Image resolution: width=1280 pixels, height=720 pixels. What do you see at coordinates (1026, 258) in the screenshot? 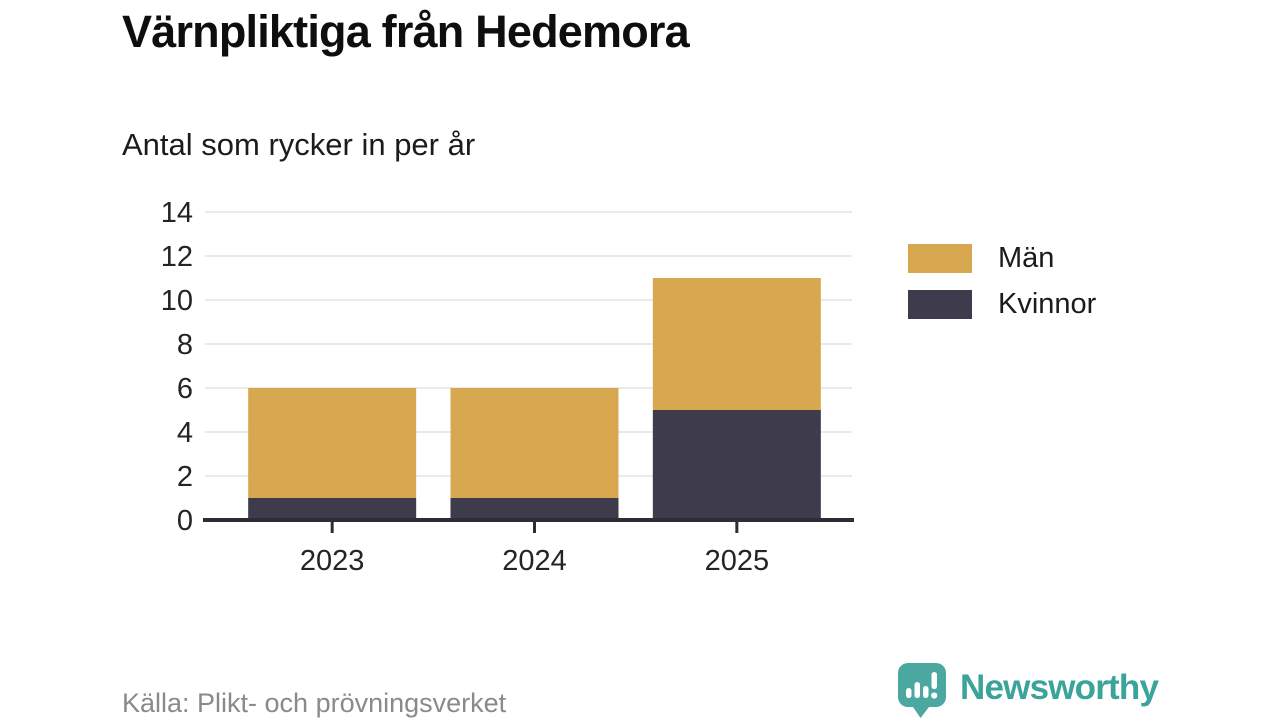
I see `legend-label-man: Män` at bounding box center [1026, 258].